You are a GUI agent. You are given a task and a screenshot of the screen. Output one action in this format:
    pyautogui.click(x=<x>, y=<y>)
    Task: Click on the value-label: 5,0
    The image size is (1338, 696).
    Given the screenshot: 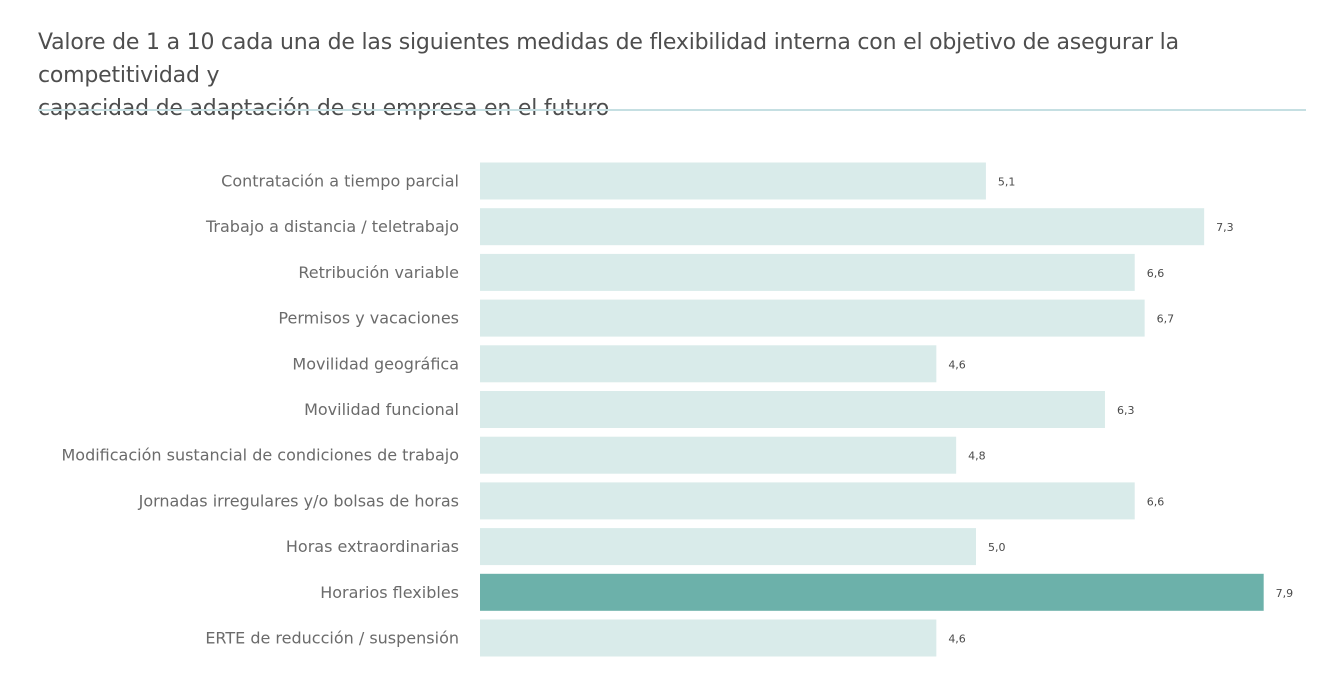 What is the action you would take?
    pyautogui.click(x=997, y=547)
    